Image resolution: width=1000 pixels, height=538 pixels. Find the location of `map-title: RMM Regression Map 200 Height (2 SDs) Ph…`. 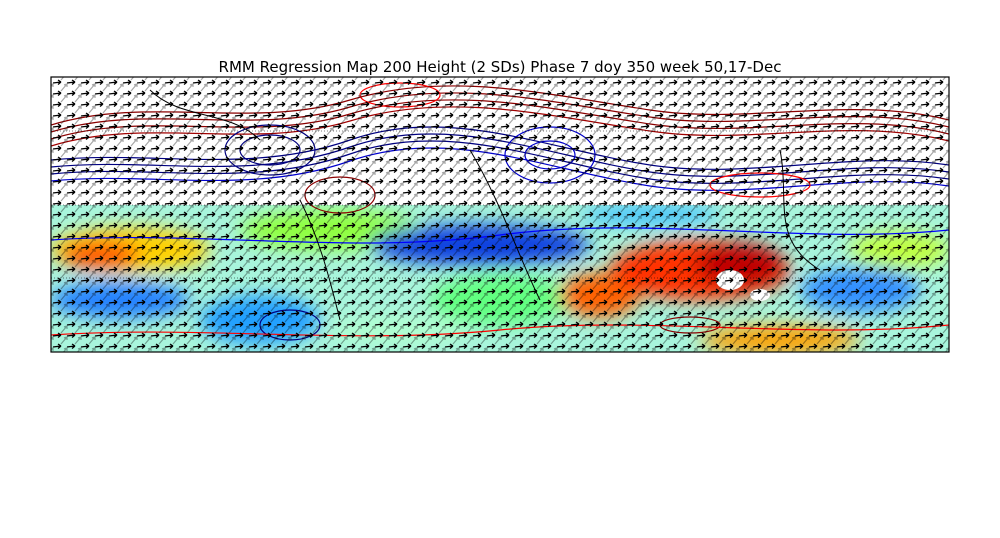

map-title: RMM Regression Map 200 Height (2 SDs) Ph… is located at coordinates (500, 67).